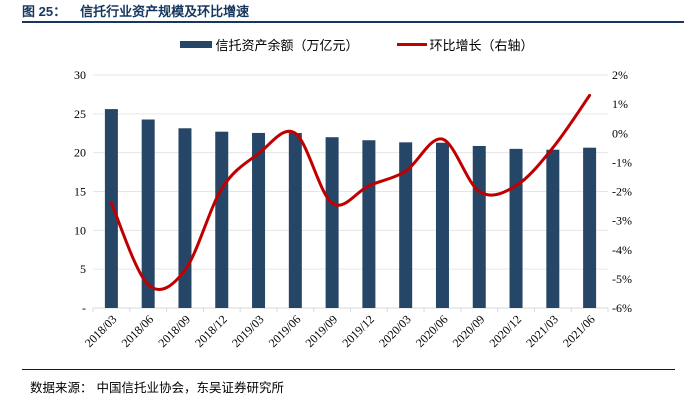 The height and width of the screenshot is (404, 684). Describe the element at coordinates (248, 331) in the screenshot. I see `x-axis-label: 2019/03` at that location.